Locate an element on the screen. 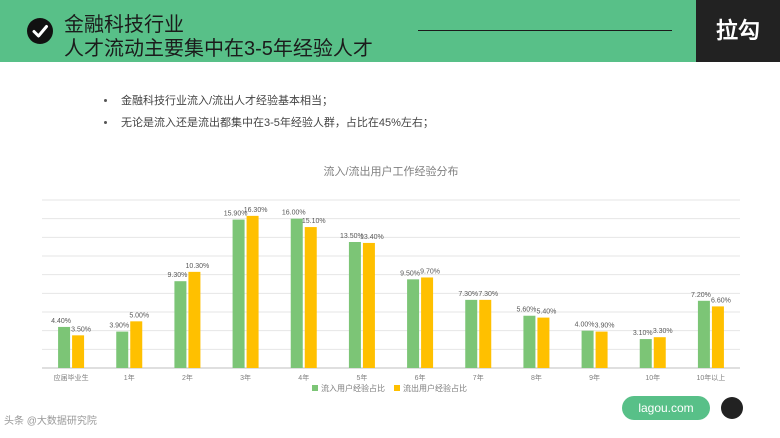  x-tick-label: 8年 is located at coordinates (536, 377).